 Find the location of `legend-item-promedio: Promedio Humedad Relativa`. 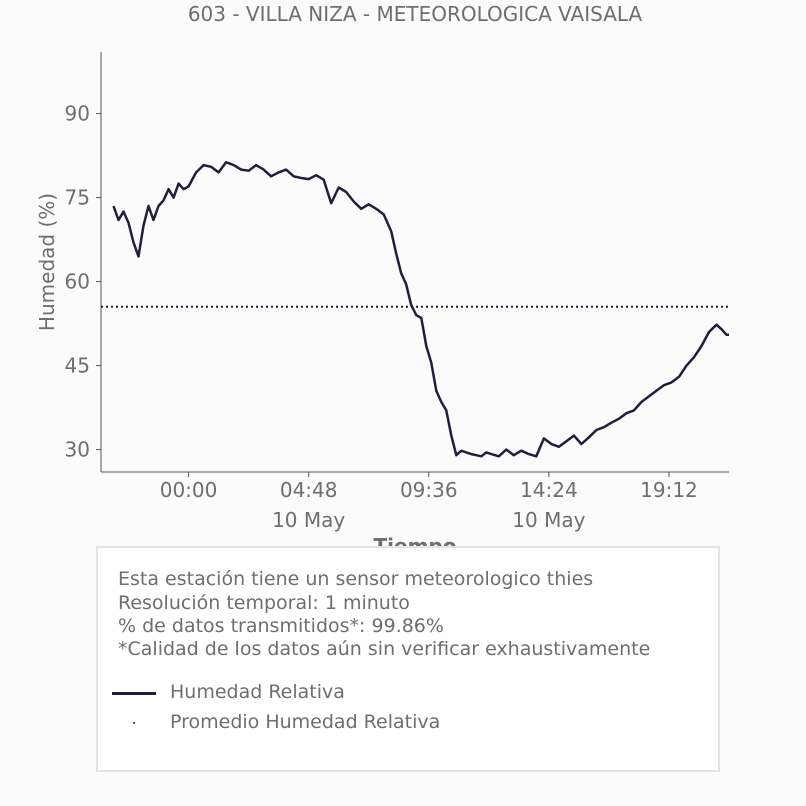

legend-item-promedio: Promedio Humedad Relativa is located at coordinates (312, 723).